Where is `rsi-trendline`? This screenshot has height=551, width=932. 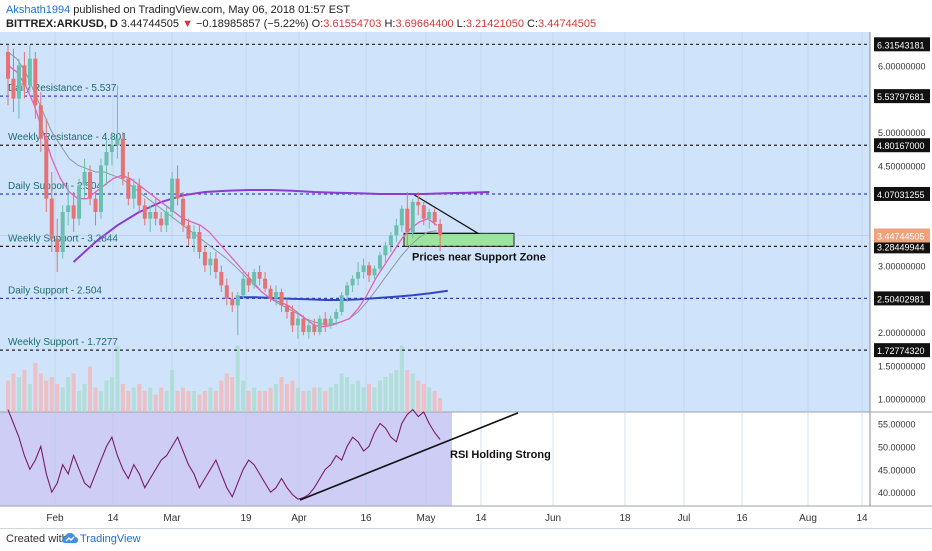 rsi-trendline is located at coordinates (409, 456).